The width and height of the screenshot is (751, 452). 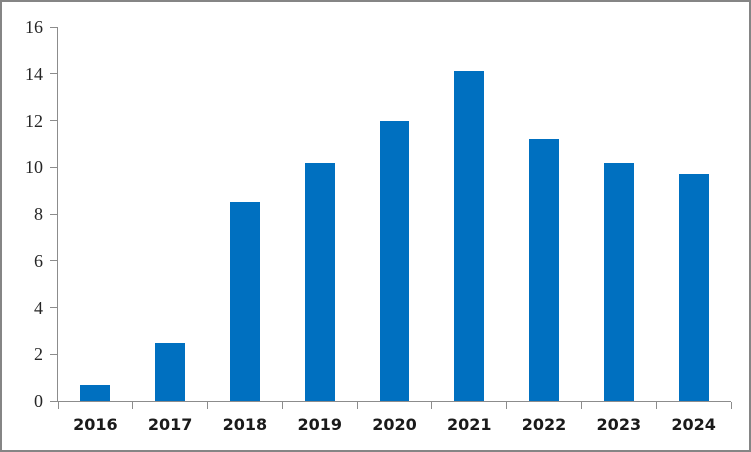 I want to click on x-tick-label: 2022, so click(x=544, y=424).